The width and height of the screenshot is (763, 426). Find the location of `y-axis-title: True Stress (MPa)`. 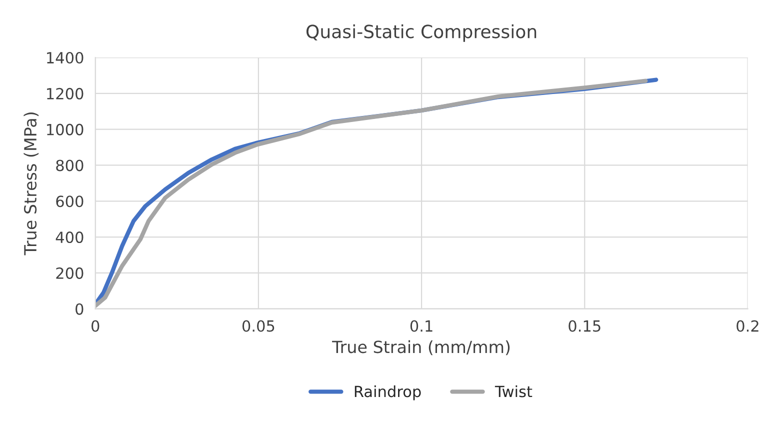

y-axis-title: True Stress (MPa) is located at coordinates (31, 184).